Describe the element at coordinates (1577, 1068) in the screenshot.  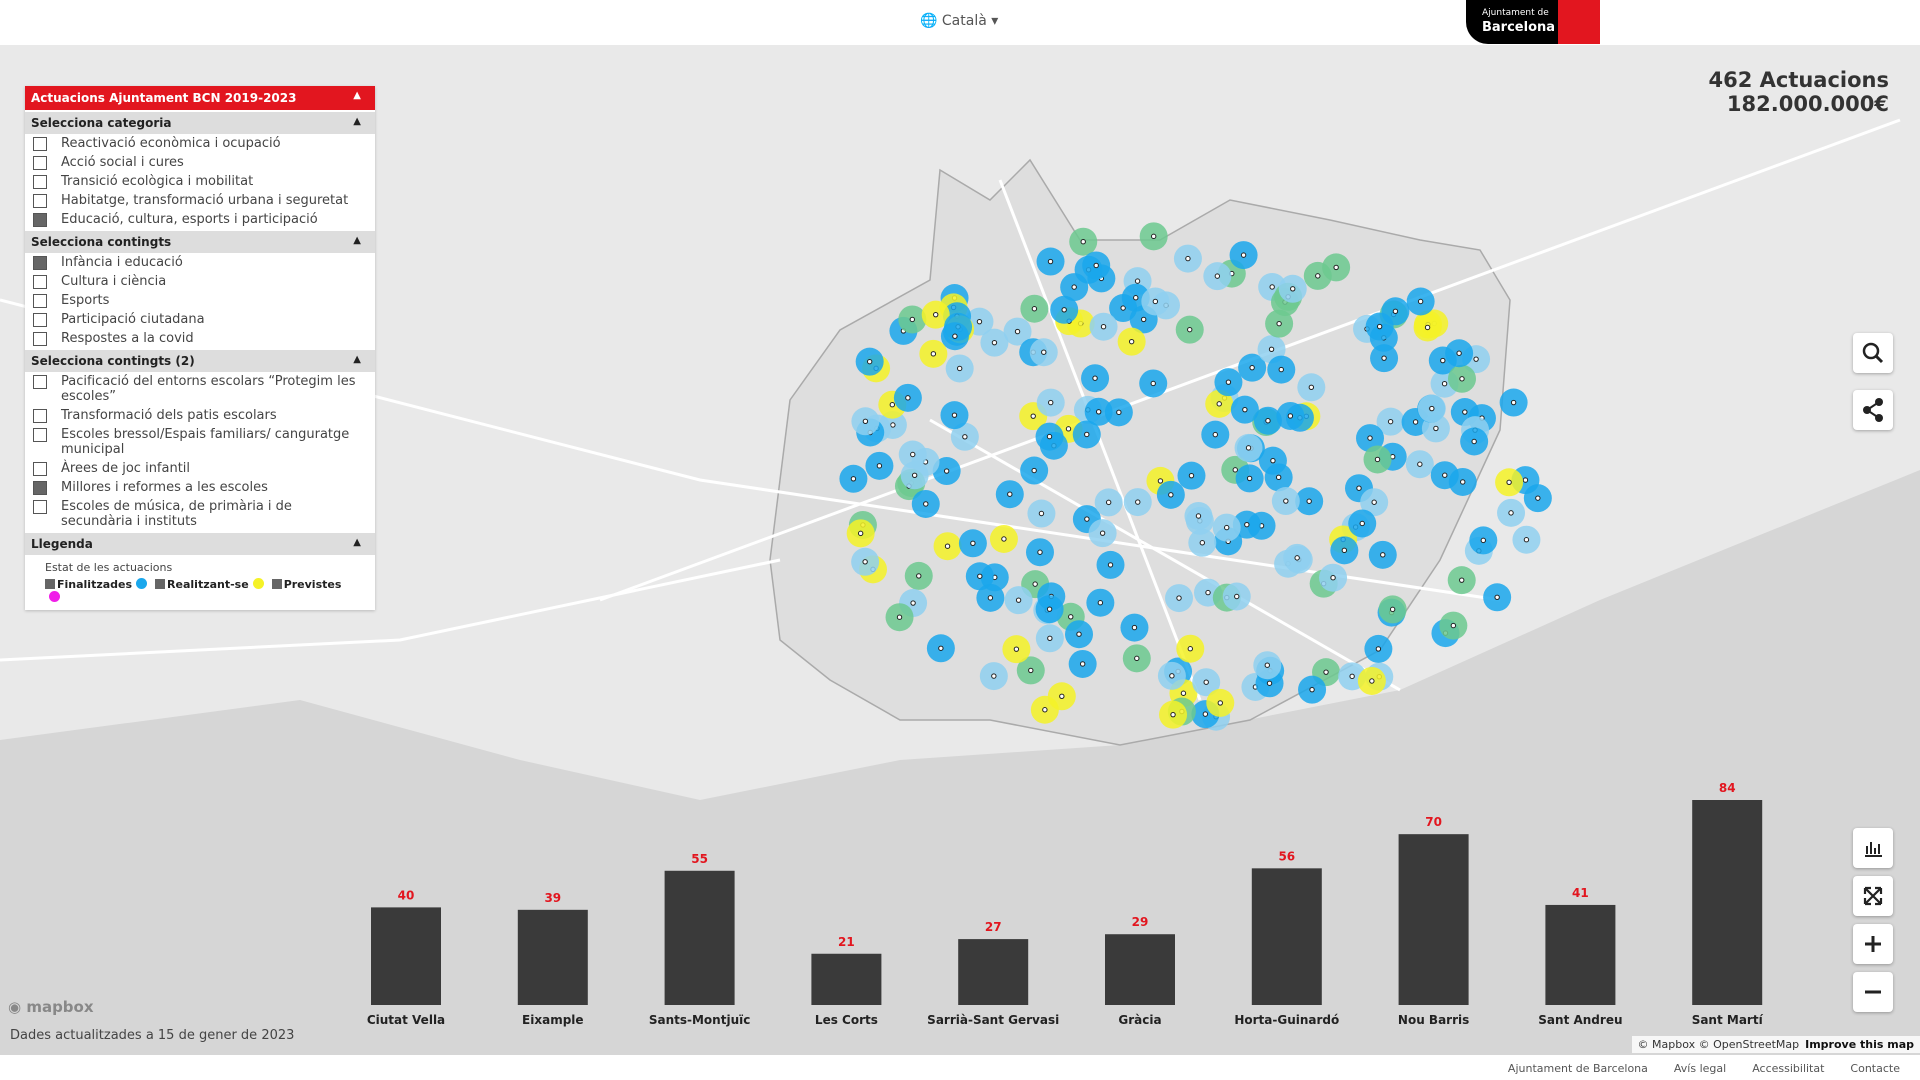
I see `footer-link: Ajuntament de Barcelona` at that location.